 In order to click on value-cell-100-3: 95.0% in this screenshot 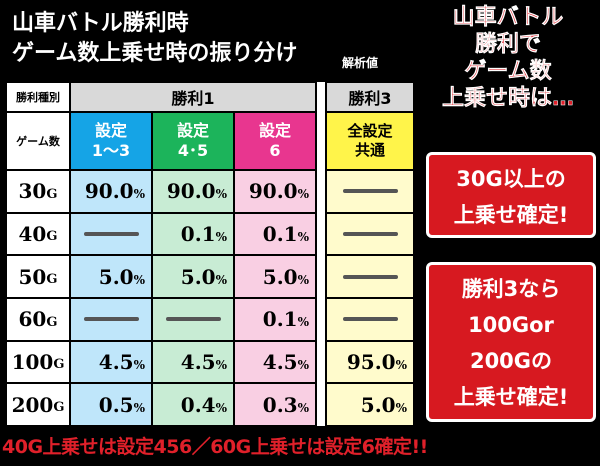, I will do `click(370, 362)`.